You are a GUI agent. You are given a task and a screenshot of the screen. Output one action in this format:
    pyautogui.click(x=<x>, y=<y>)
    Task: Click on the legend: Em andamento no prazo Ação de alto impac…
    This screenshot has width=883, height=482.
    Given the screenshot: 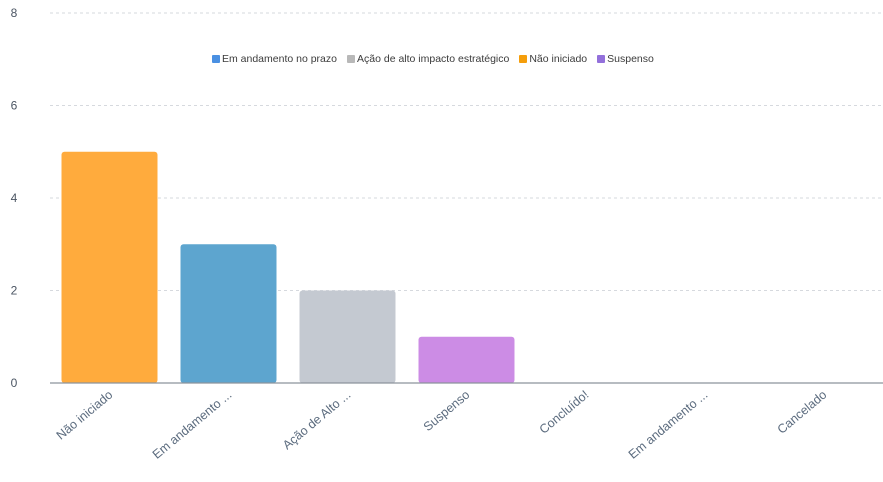 What is the action you would take?
    pyautogui.click(x=433, y=59)
    